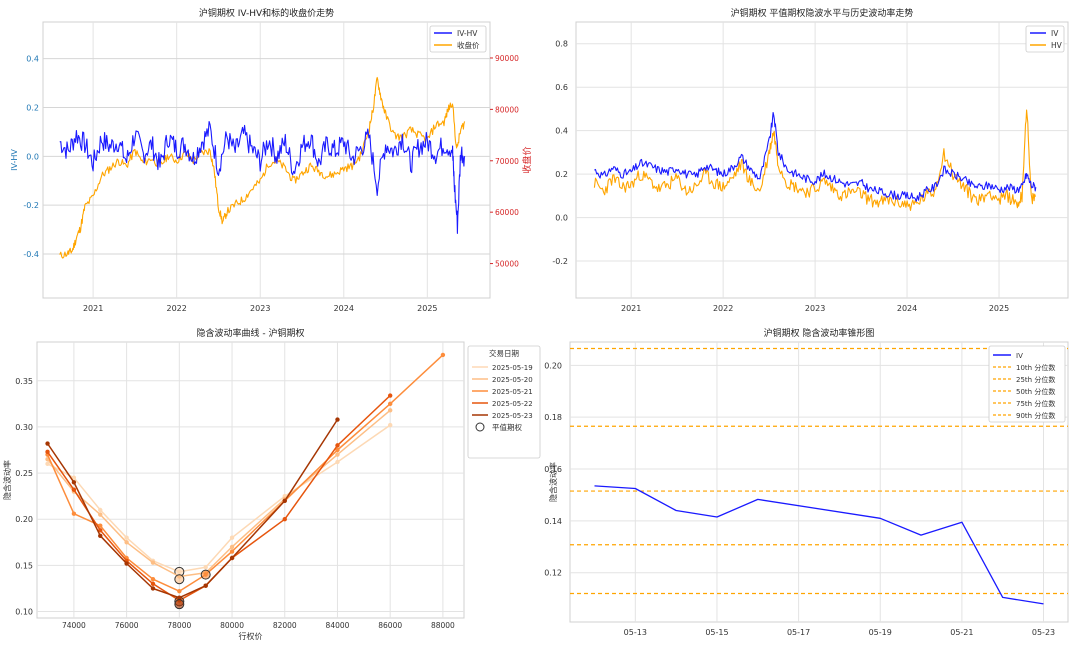 This screenshot has width=1080, height=646. I want to click on chart1-series-close-line, so click(262, 167).